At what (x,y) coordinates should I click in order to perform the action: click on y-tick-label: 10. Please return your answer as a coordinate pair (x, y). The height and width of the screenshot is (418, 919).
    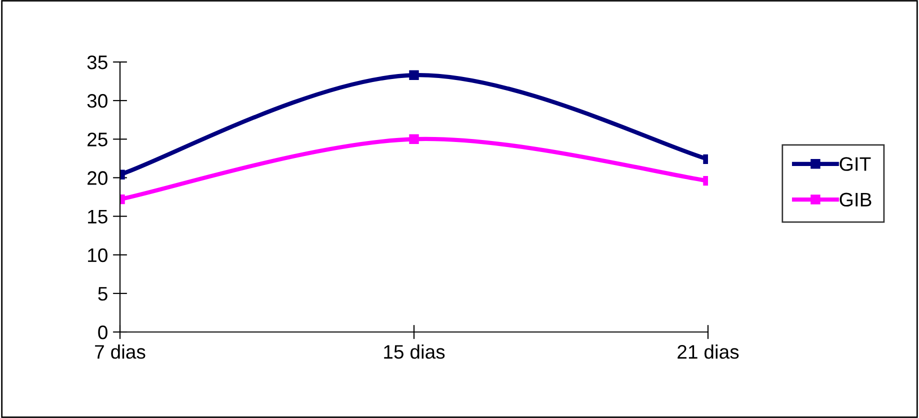
    Looking at the image, I should click on (98, 255).